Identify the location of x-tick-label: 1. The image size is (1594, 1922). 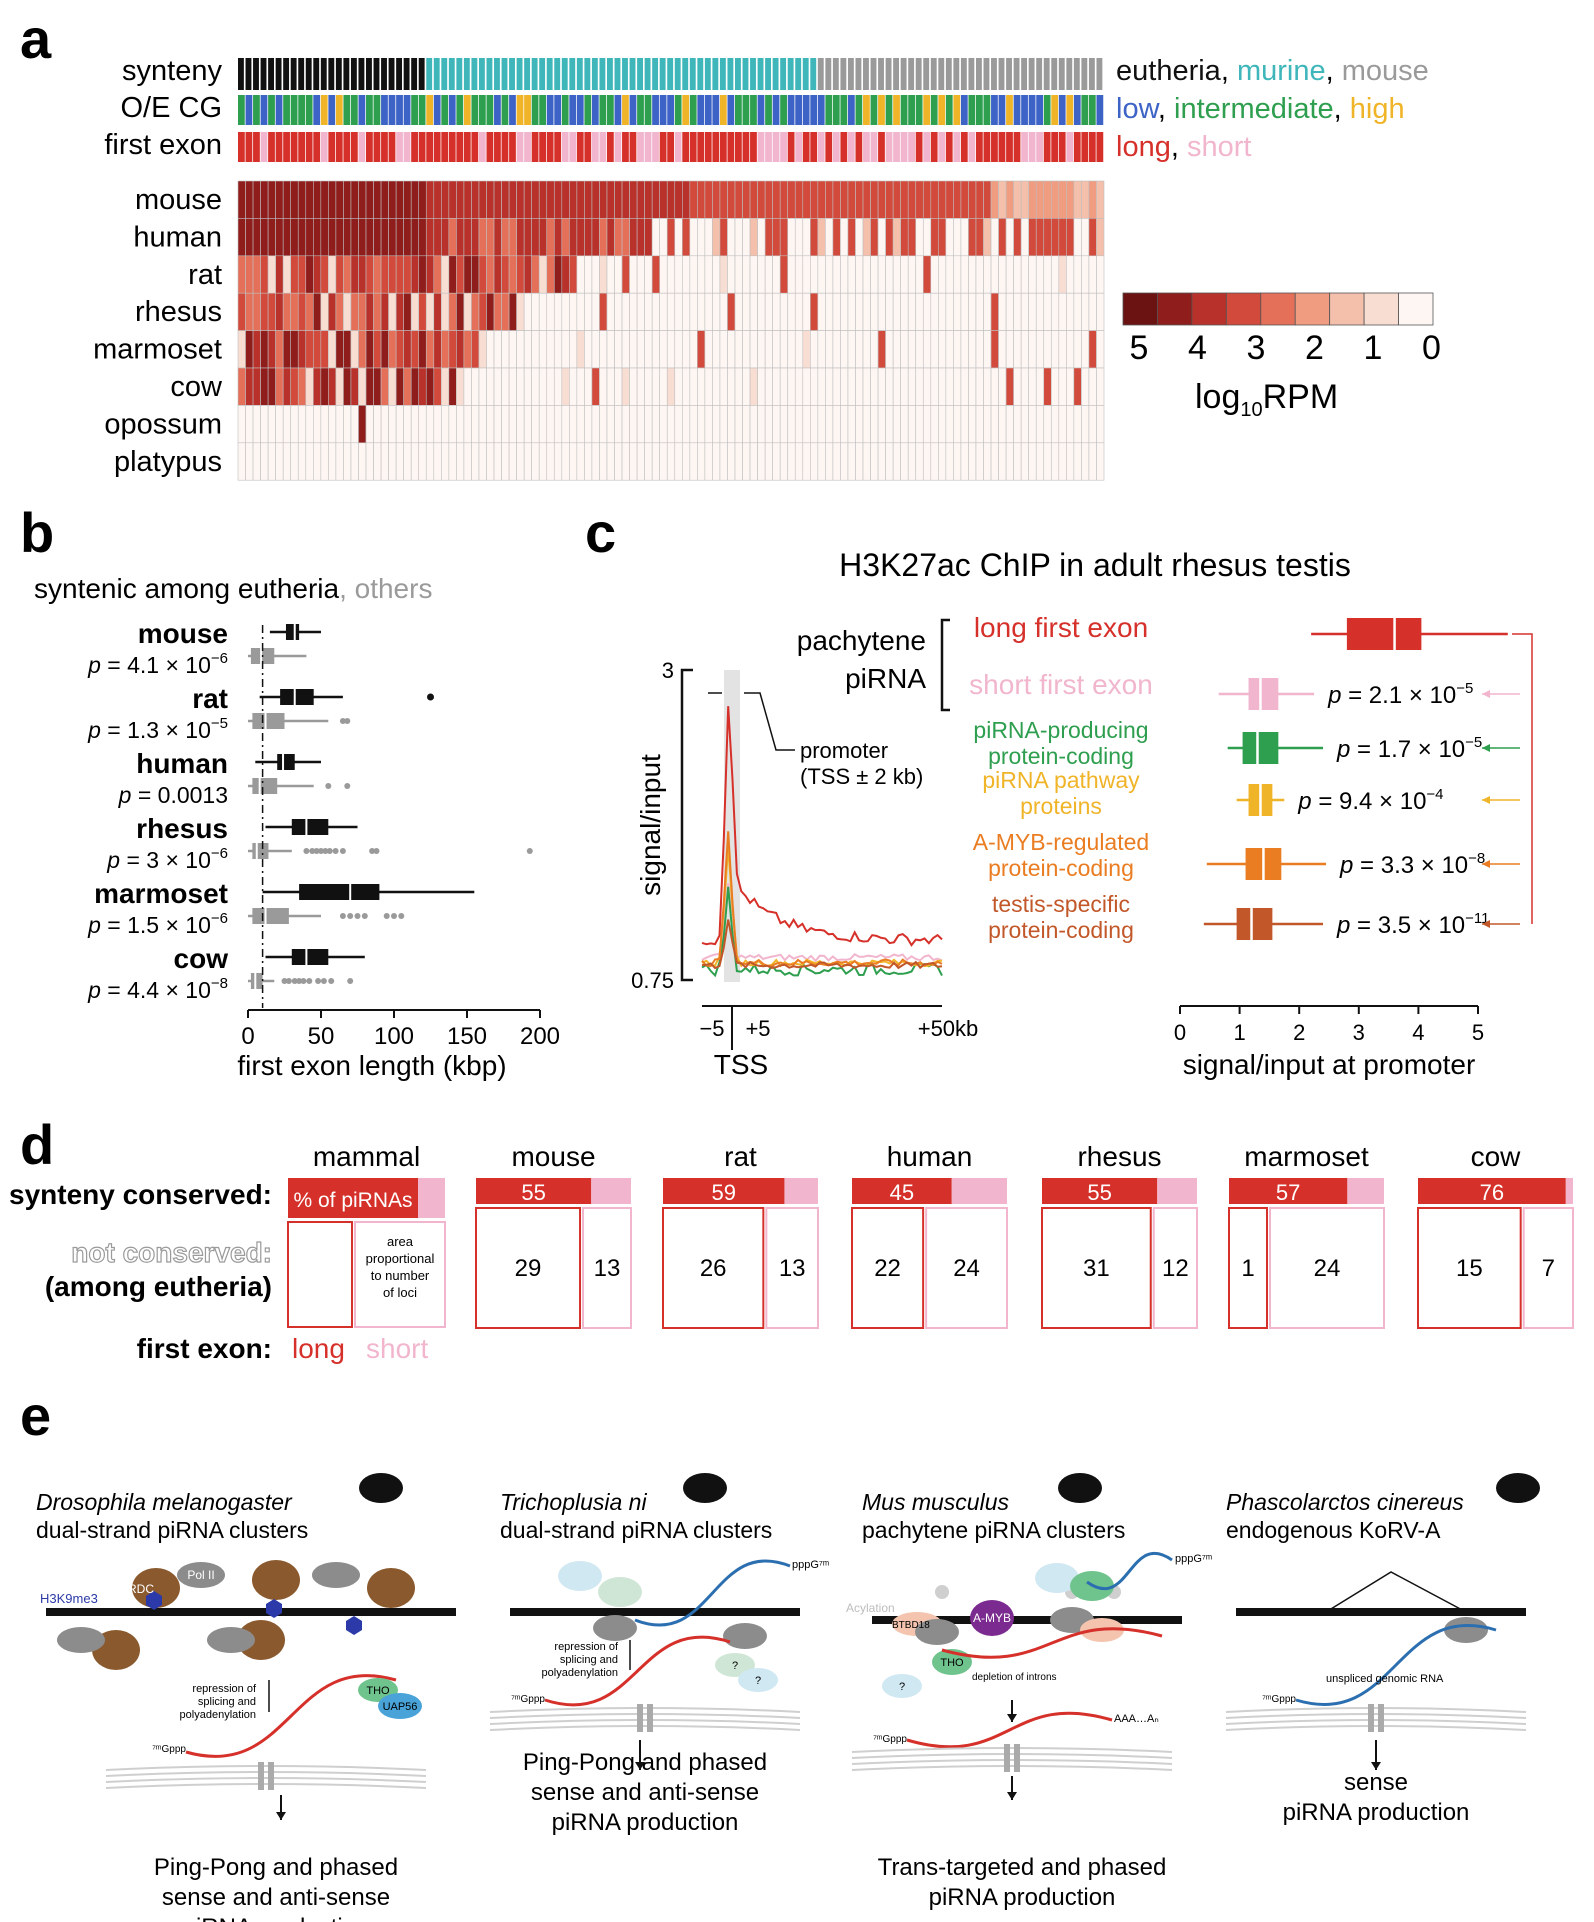
(1239, 1032).